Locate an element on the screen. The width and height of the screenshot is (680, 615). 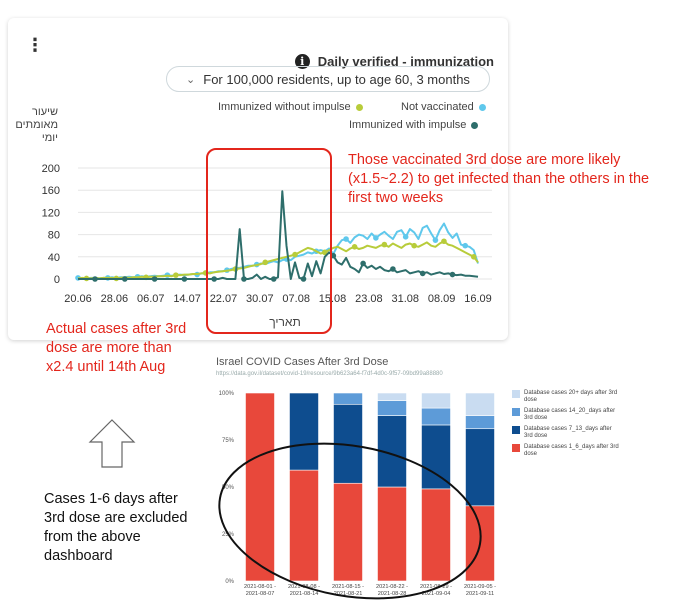
legend-label: Not vaccinated is located at coordinates (437, 107).